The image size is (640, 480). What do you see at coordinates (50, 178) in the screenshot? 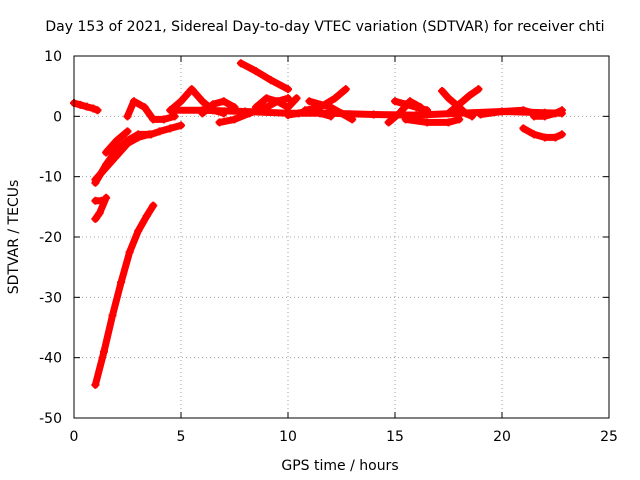
I see `y-tick-label: -10` at bounding box center [50, 178].